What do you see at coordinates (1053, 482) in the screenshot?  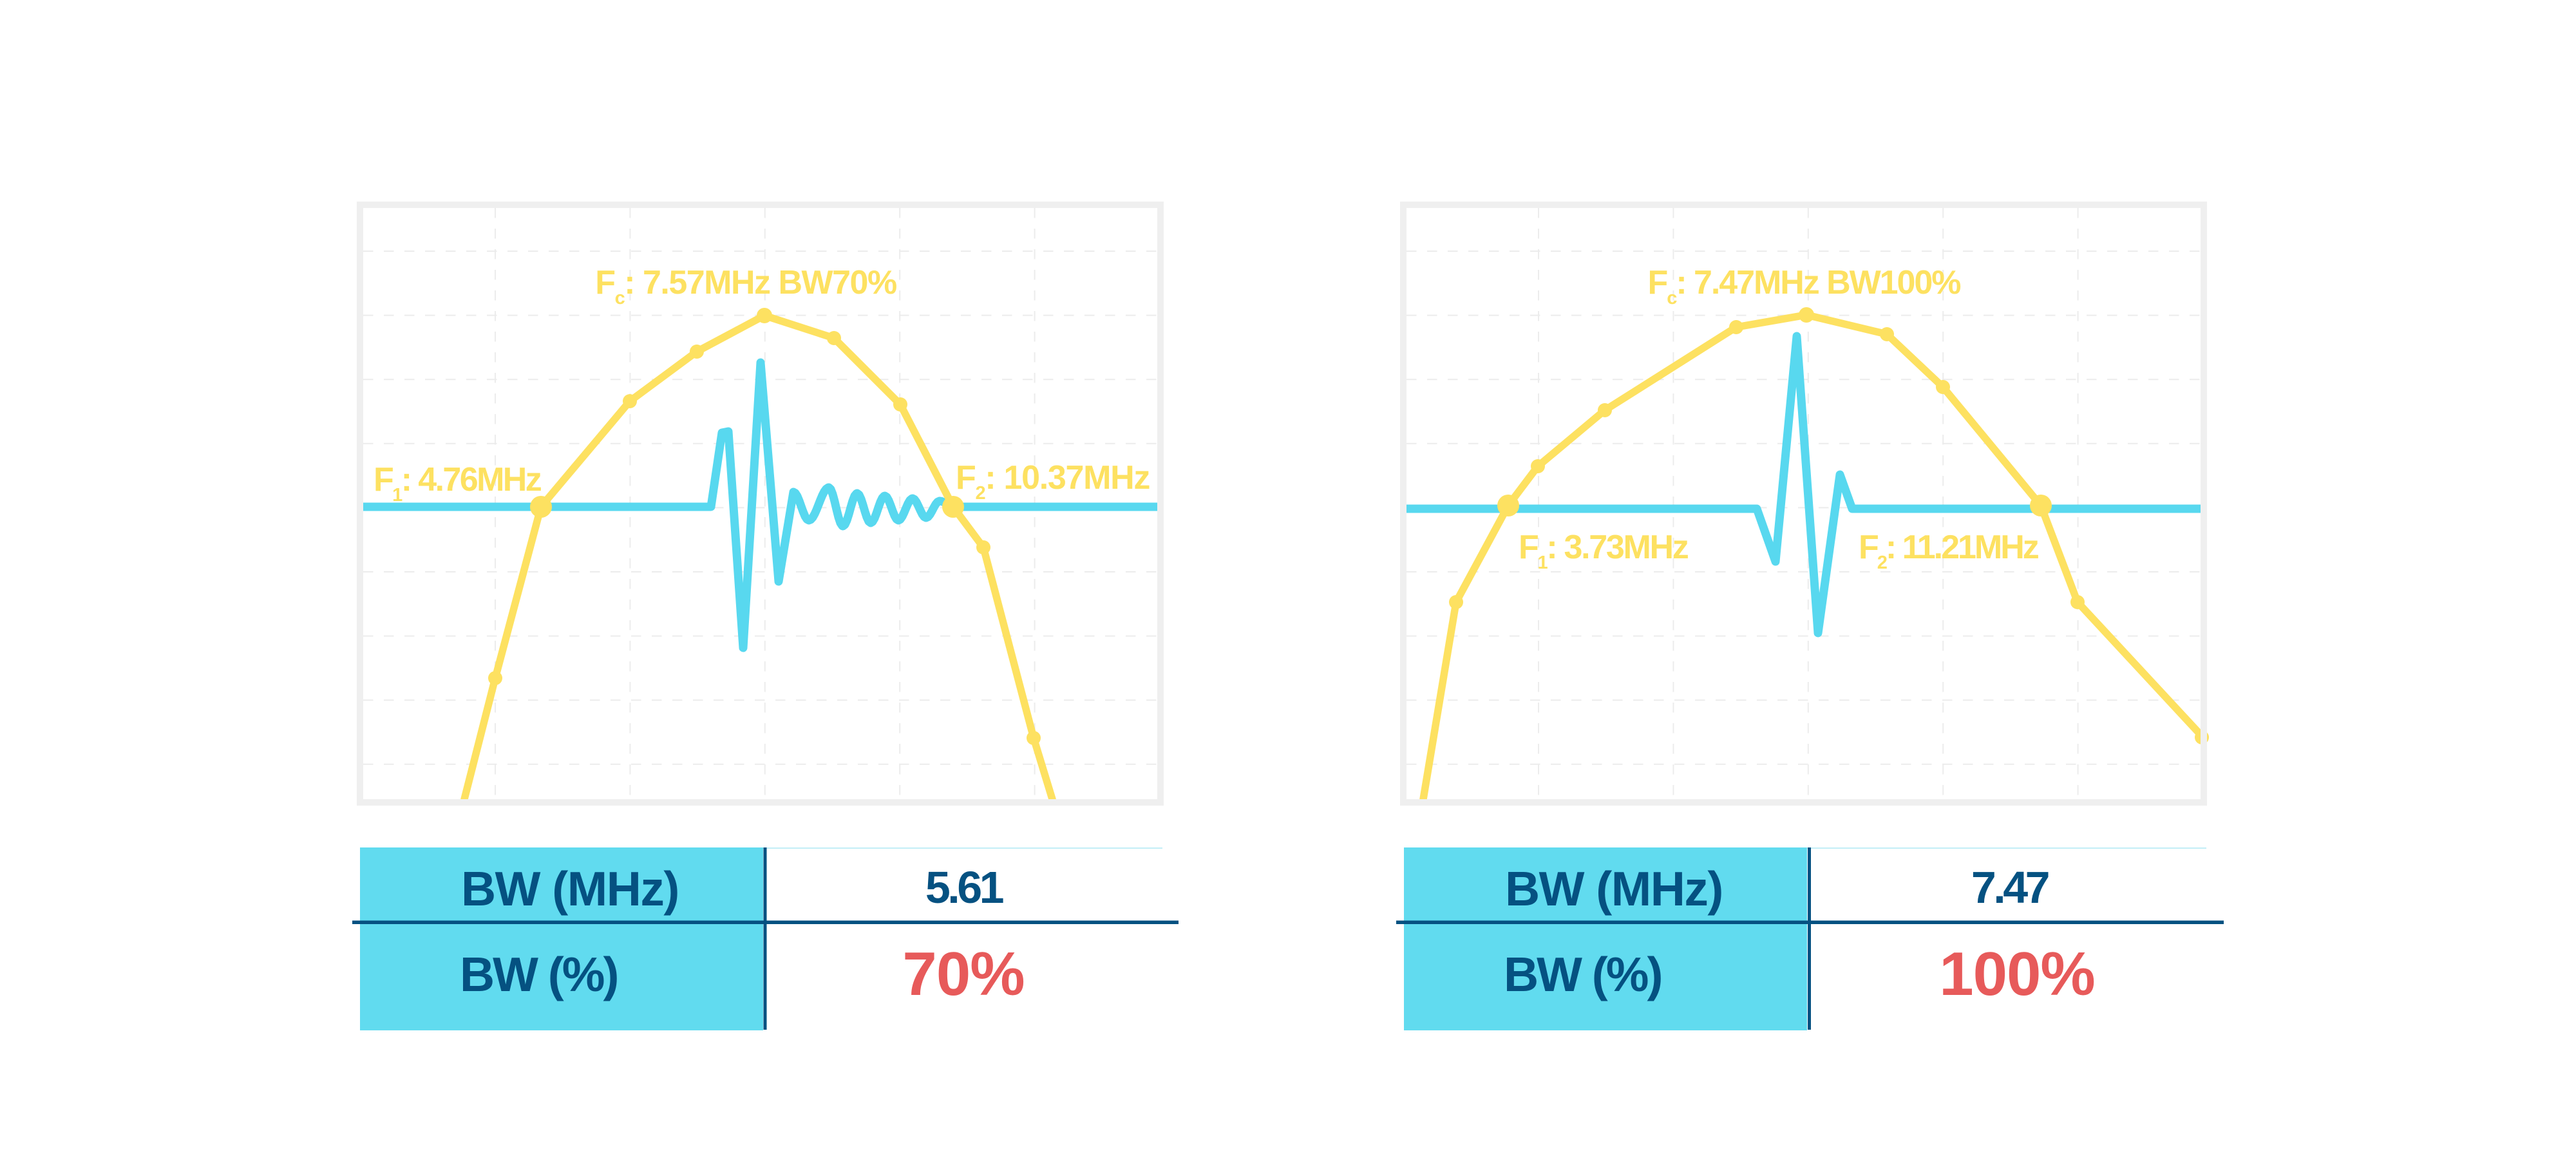 I see `svg-text: F2: 10.37MHz` at bounding box center [1053, 482].